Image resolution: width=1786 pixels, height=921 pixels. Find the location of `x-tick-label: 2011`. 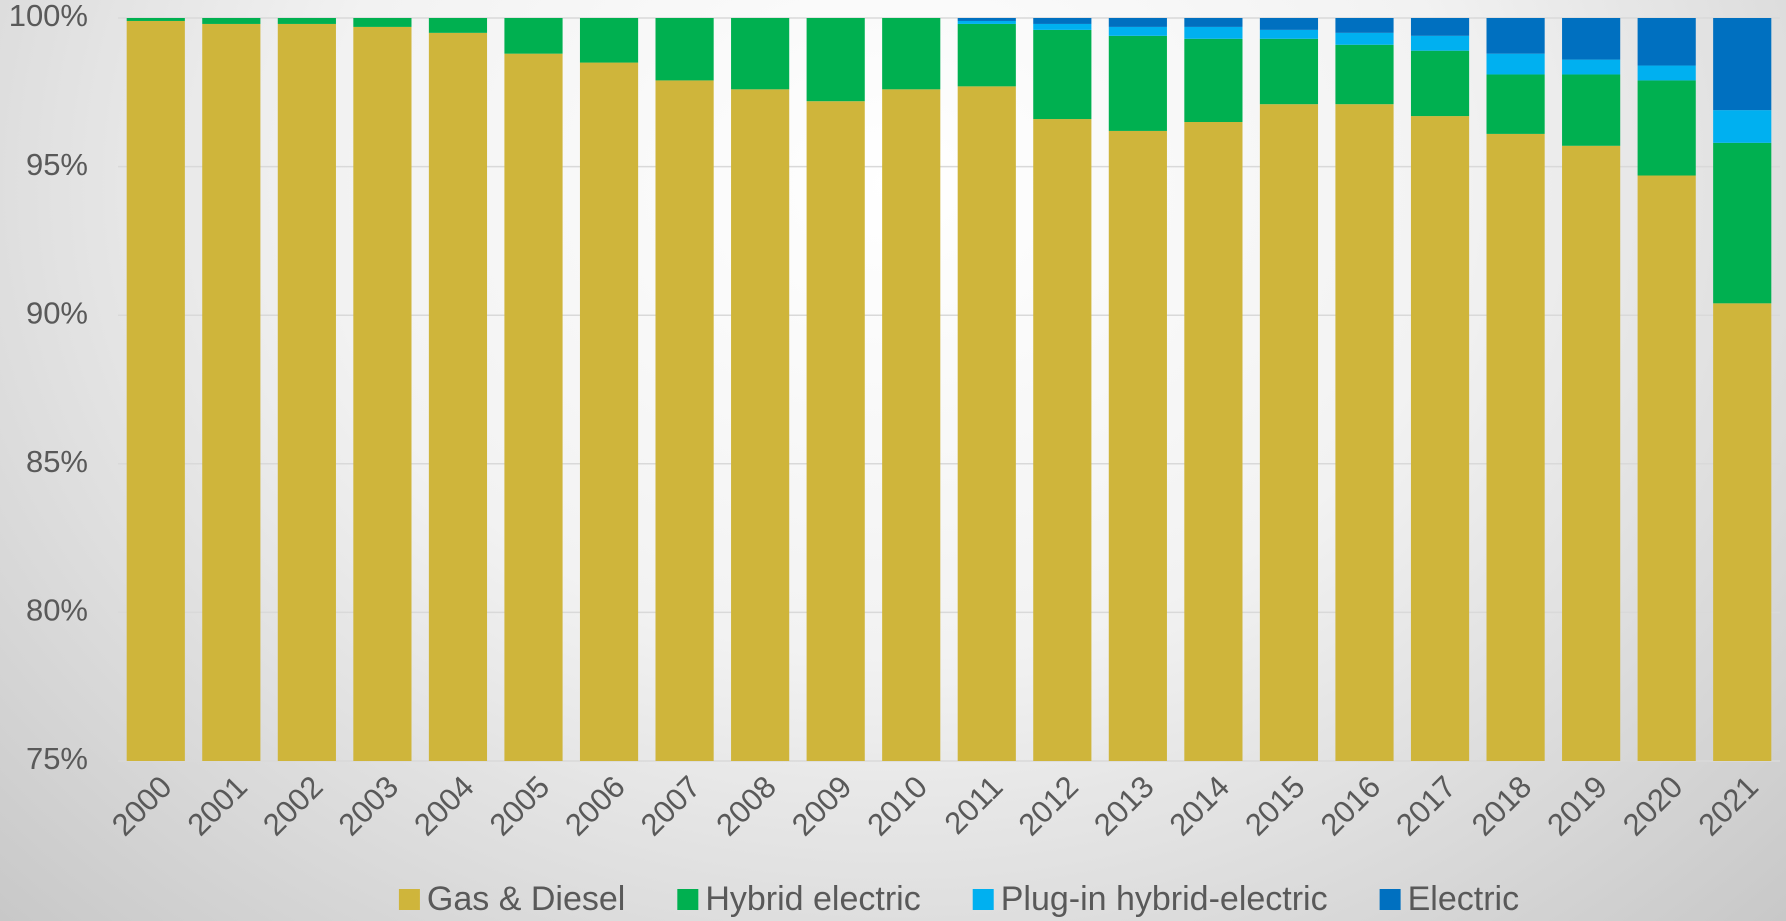

x-tick-label: 2011 is located at coordinates (974, 805).